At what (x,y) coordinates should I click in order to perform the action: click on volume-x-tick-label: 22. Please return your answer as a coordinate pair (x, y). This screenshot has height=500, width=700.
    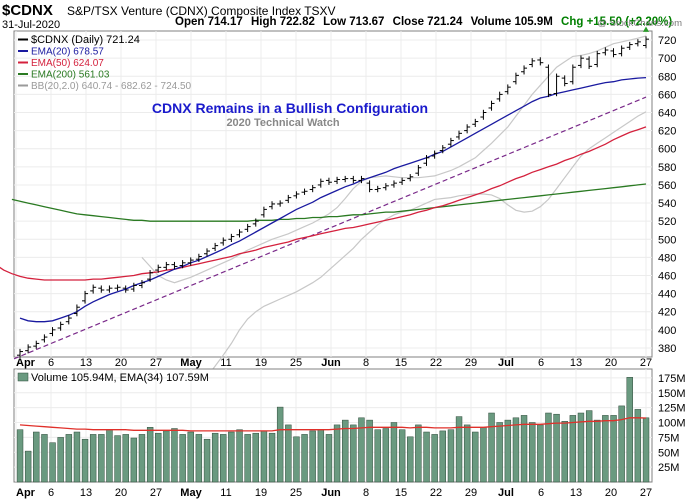
    Looking at the image, I should click on (436, 493).